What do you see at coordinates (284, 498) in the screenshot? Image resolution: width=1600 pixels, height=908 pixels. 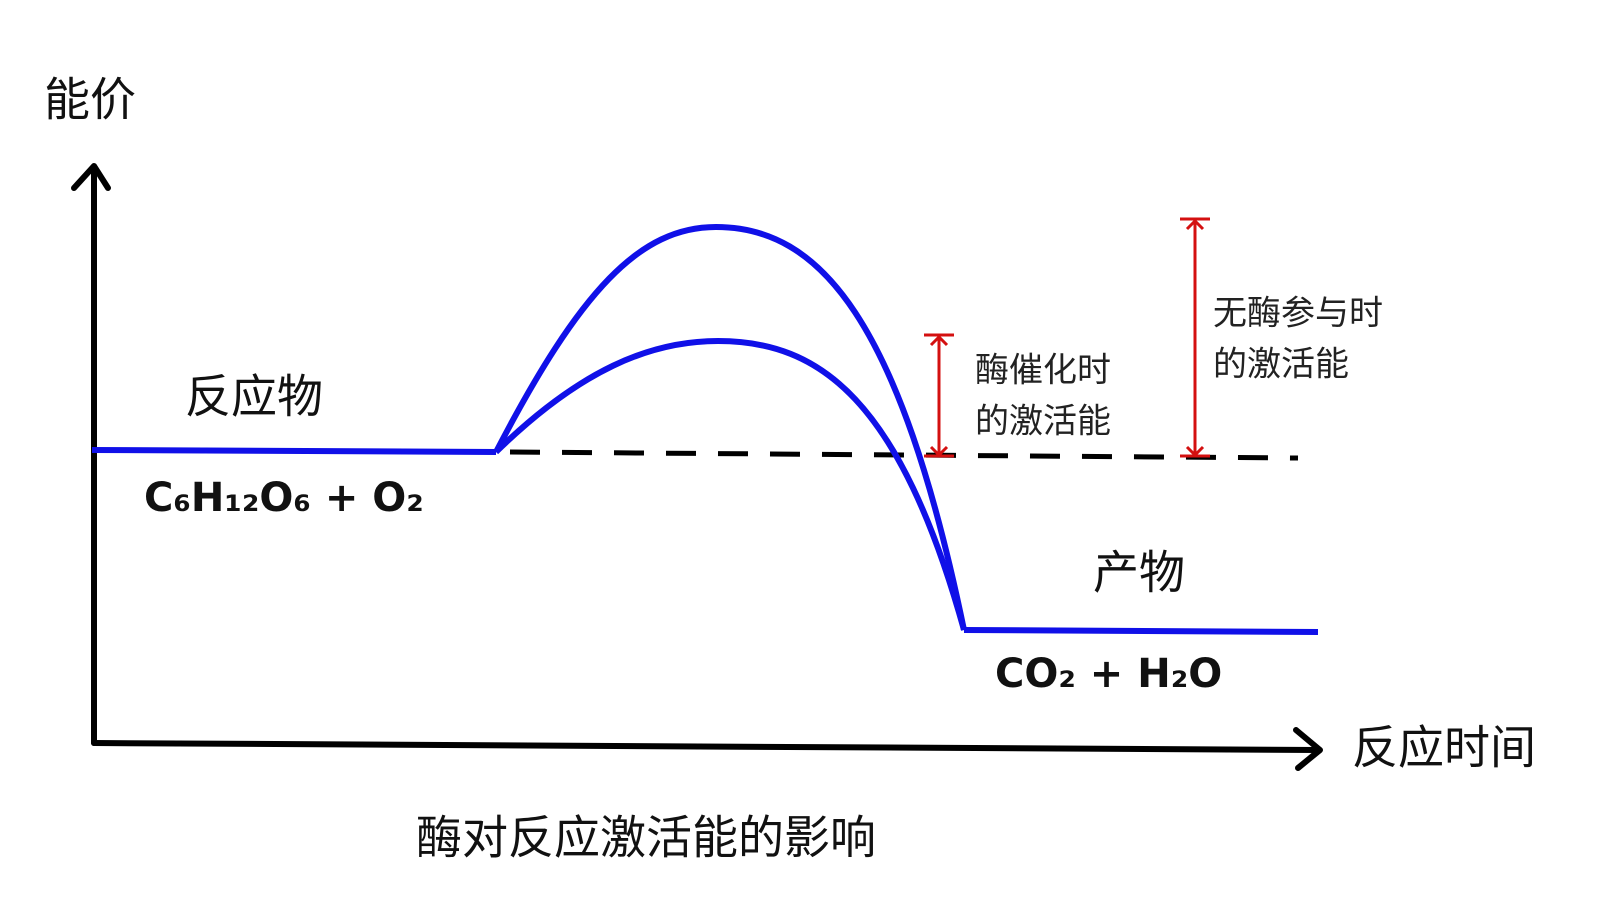 I see `reactant-formula: C₆H₁₂O₆ + O₂` at bounding box center [284, 498].